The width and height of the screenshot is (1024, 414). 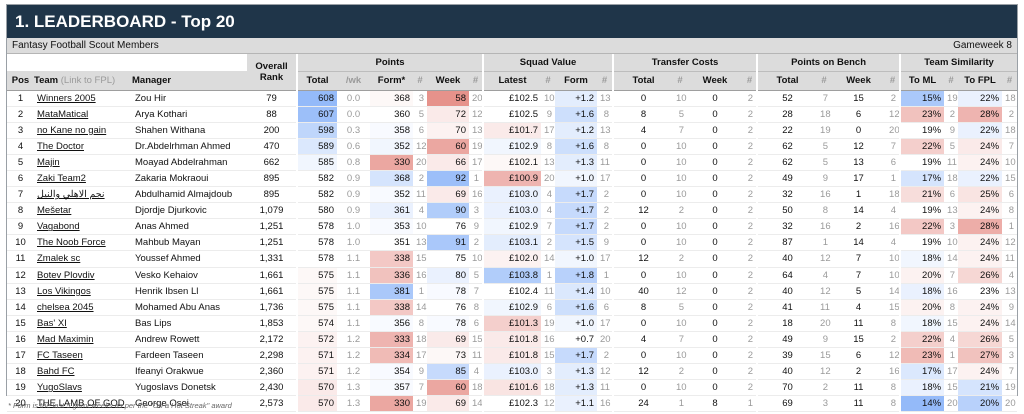 I want to click on pos-cell: 6, so click(x=20, y=179).